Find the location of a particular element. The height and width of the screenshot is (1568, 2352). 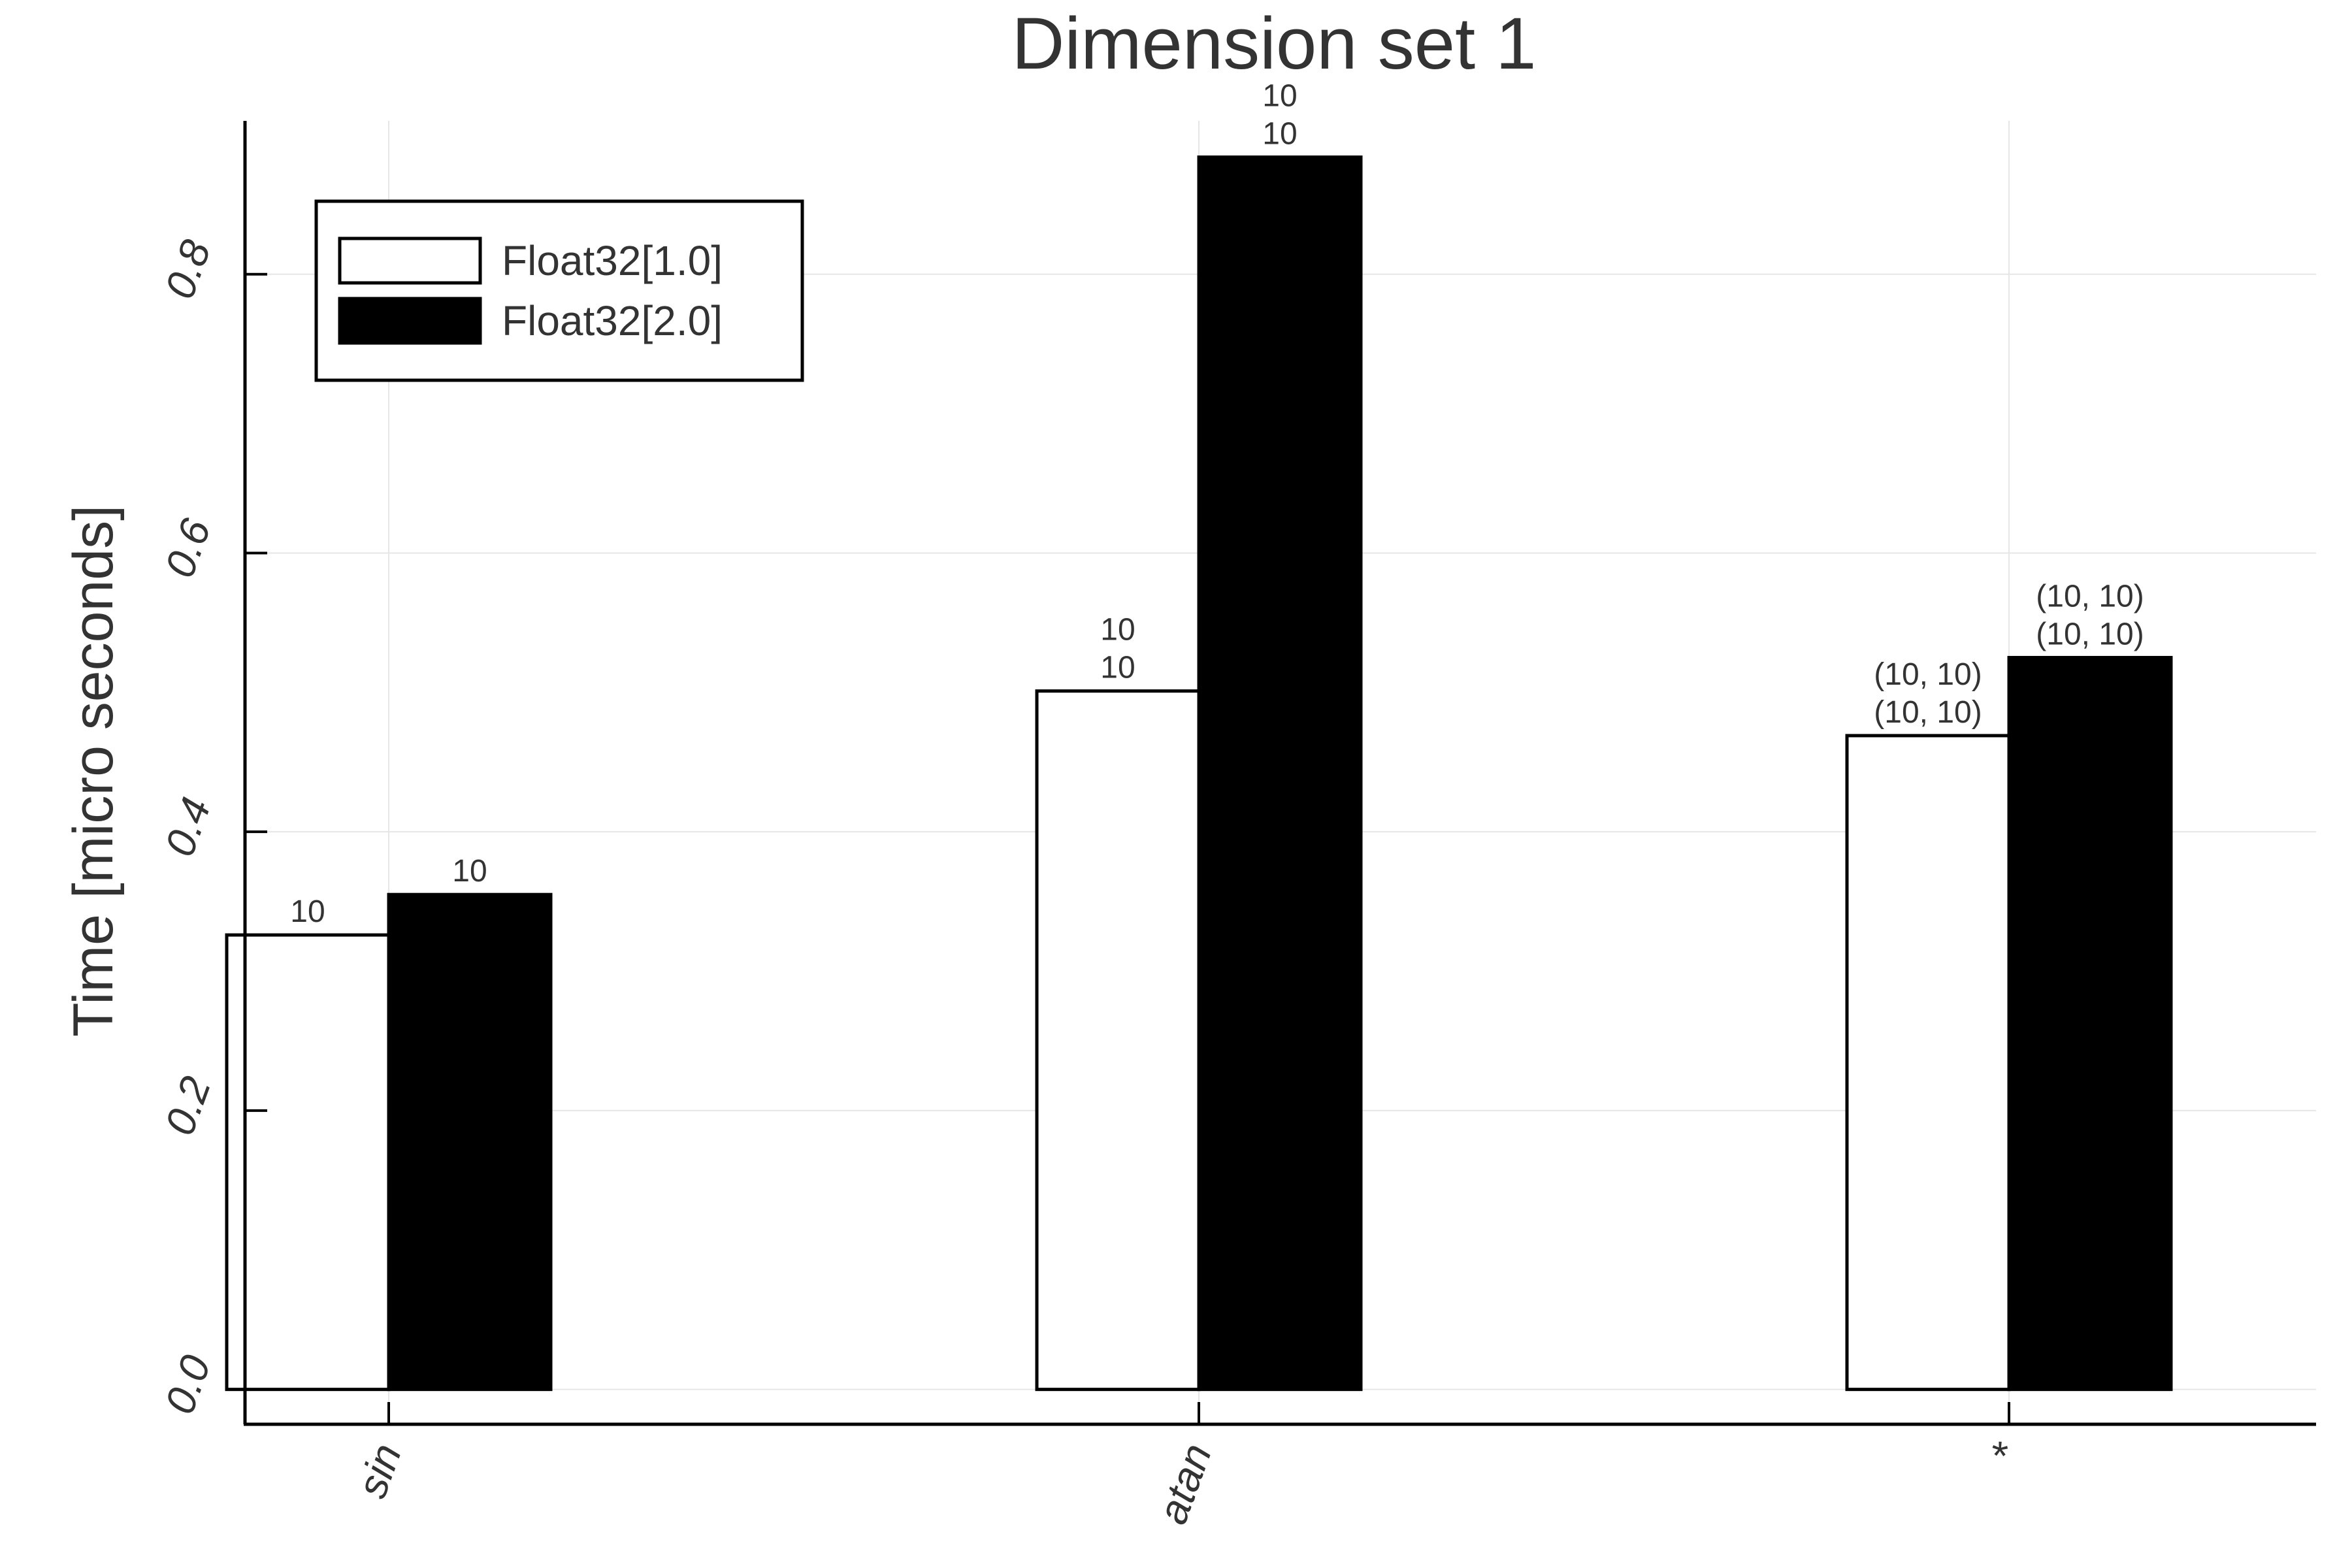

bar-*-2 is located at coordinates (2090, 1023).